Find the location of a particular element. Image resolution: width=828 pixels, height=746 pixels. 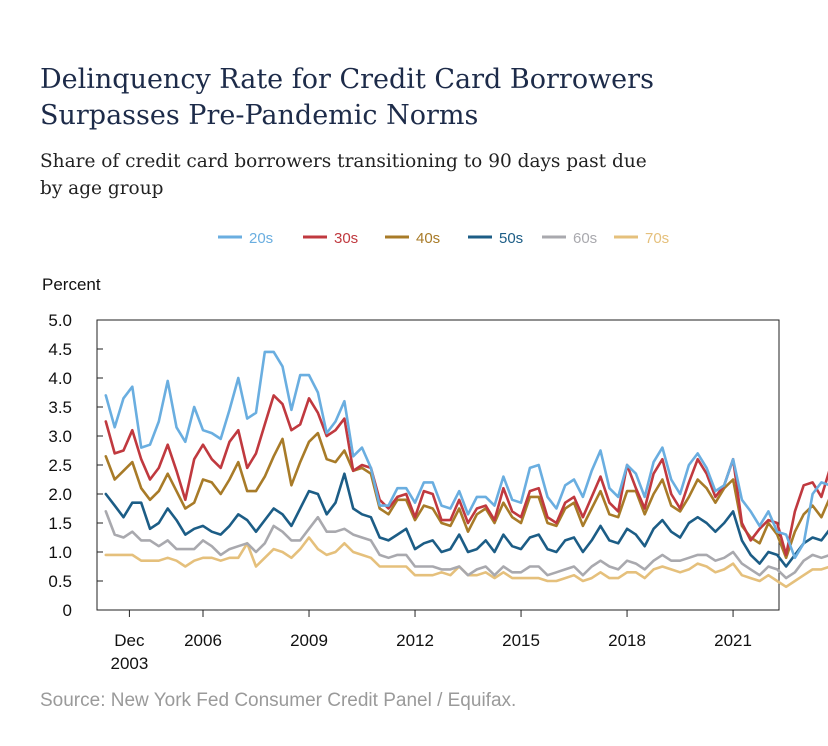

series-line-60s is located at coordinates (466, 545).